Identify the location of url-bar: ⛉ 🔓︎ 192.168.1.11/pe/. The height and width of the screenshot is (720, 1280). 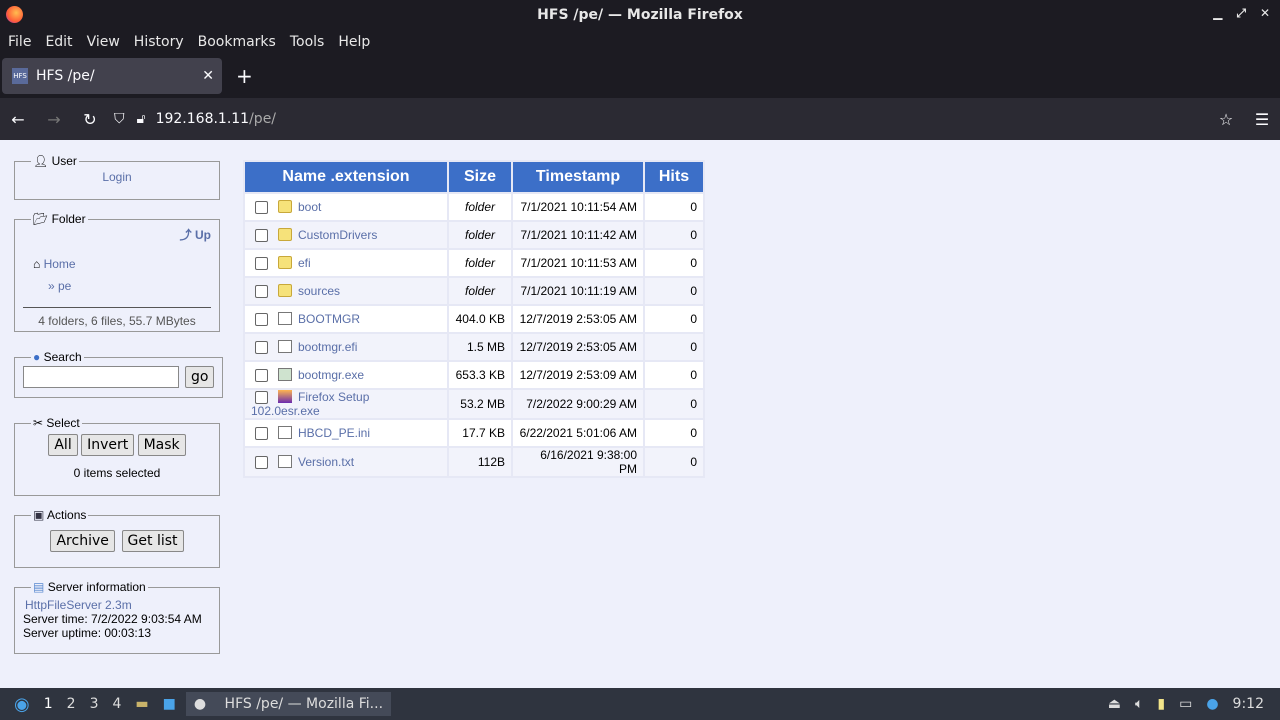
(658, 119).